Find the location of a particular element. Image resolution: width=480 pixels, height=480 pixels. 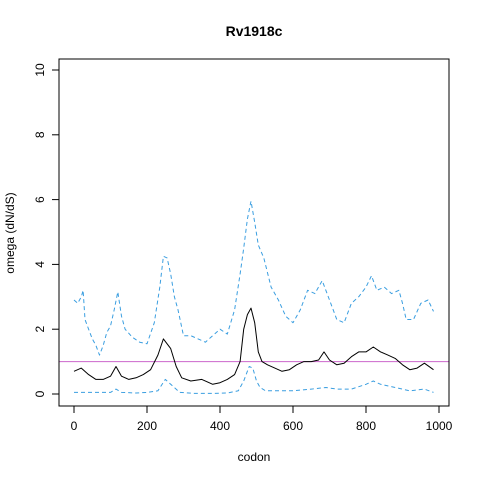

x-tick-label: 1000 is located at coordinates (439, 426).